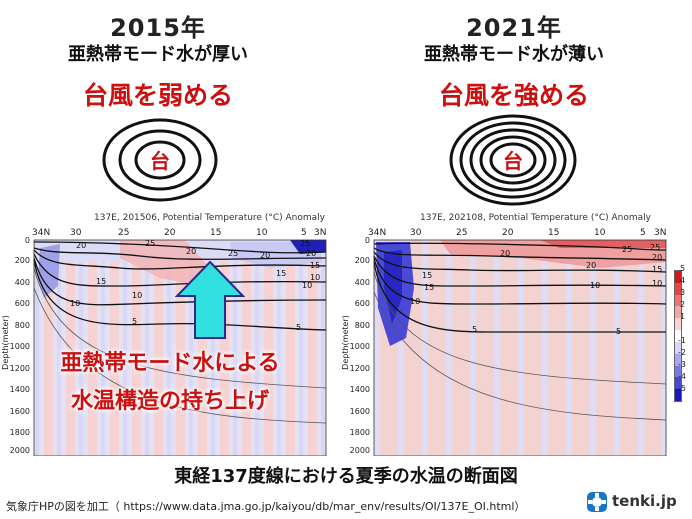 The height and width of the screenshot is (519, 692). I want to click on left-depth-1200: 1200, so click(19, 368).